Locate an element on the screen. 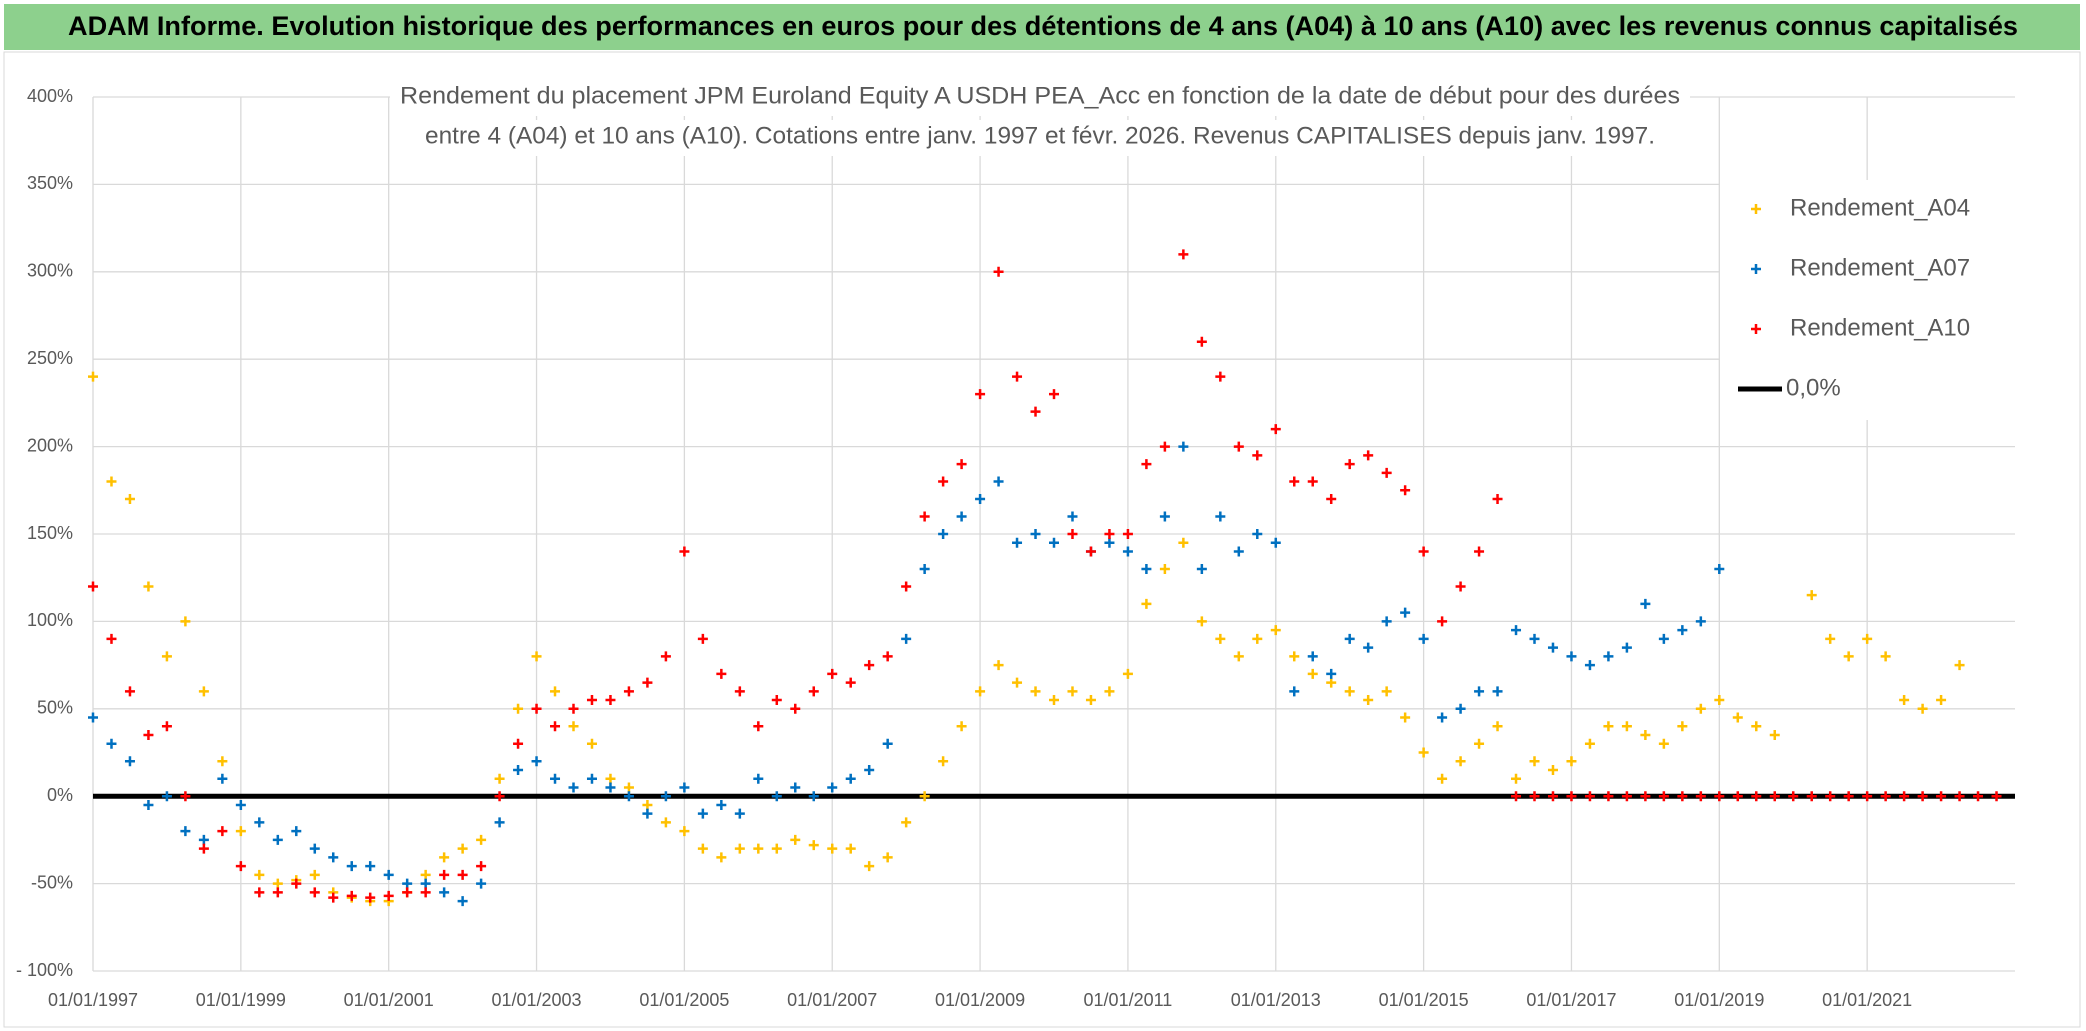 The width and height of the screenshot is (2086, 1031). x-tick-label: 01/01/2003 is located at coordinates (536, 1000).